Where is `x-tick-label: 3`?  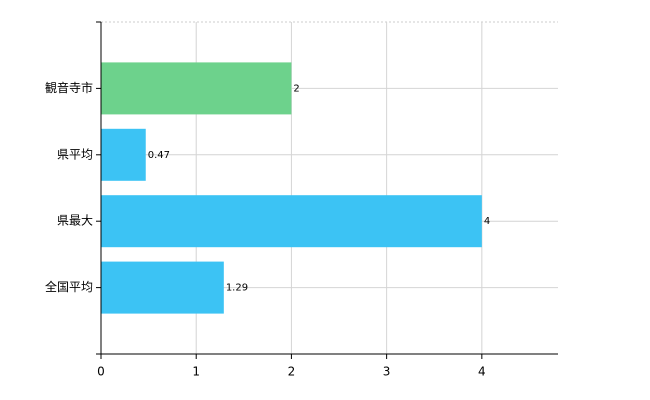
x-tick-label: 3 is located at coordinates (387, 372).